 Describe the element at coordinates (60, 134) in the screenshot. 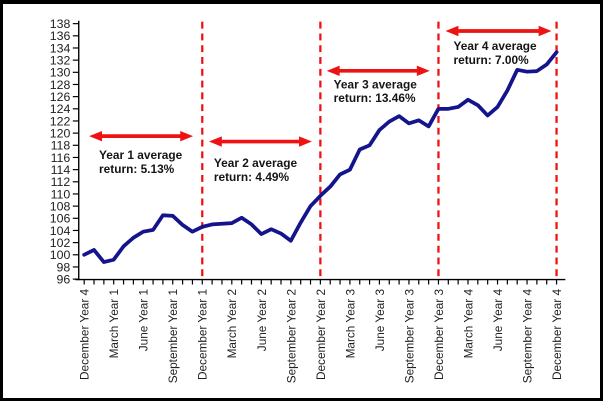

I see `y-tick-label: 120` at that location.